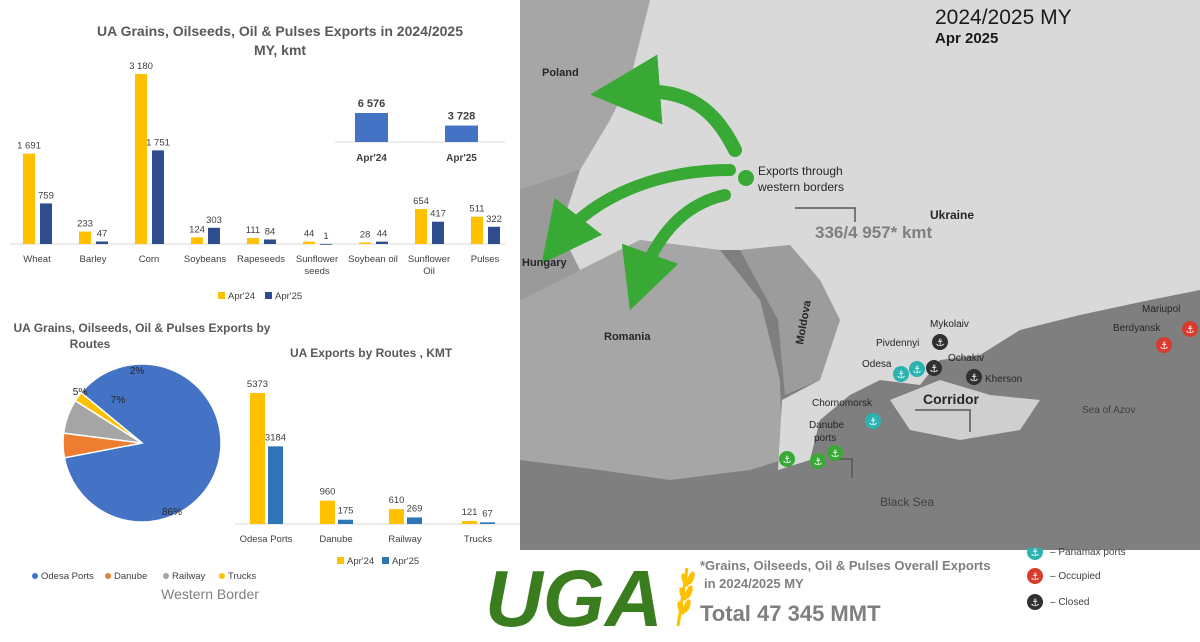  What do you see at coordinates (800, 171) in the screenshot?
I see `exports-label-line1: Exports through` at bounding box center [800, 171].